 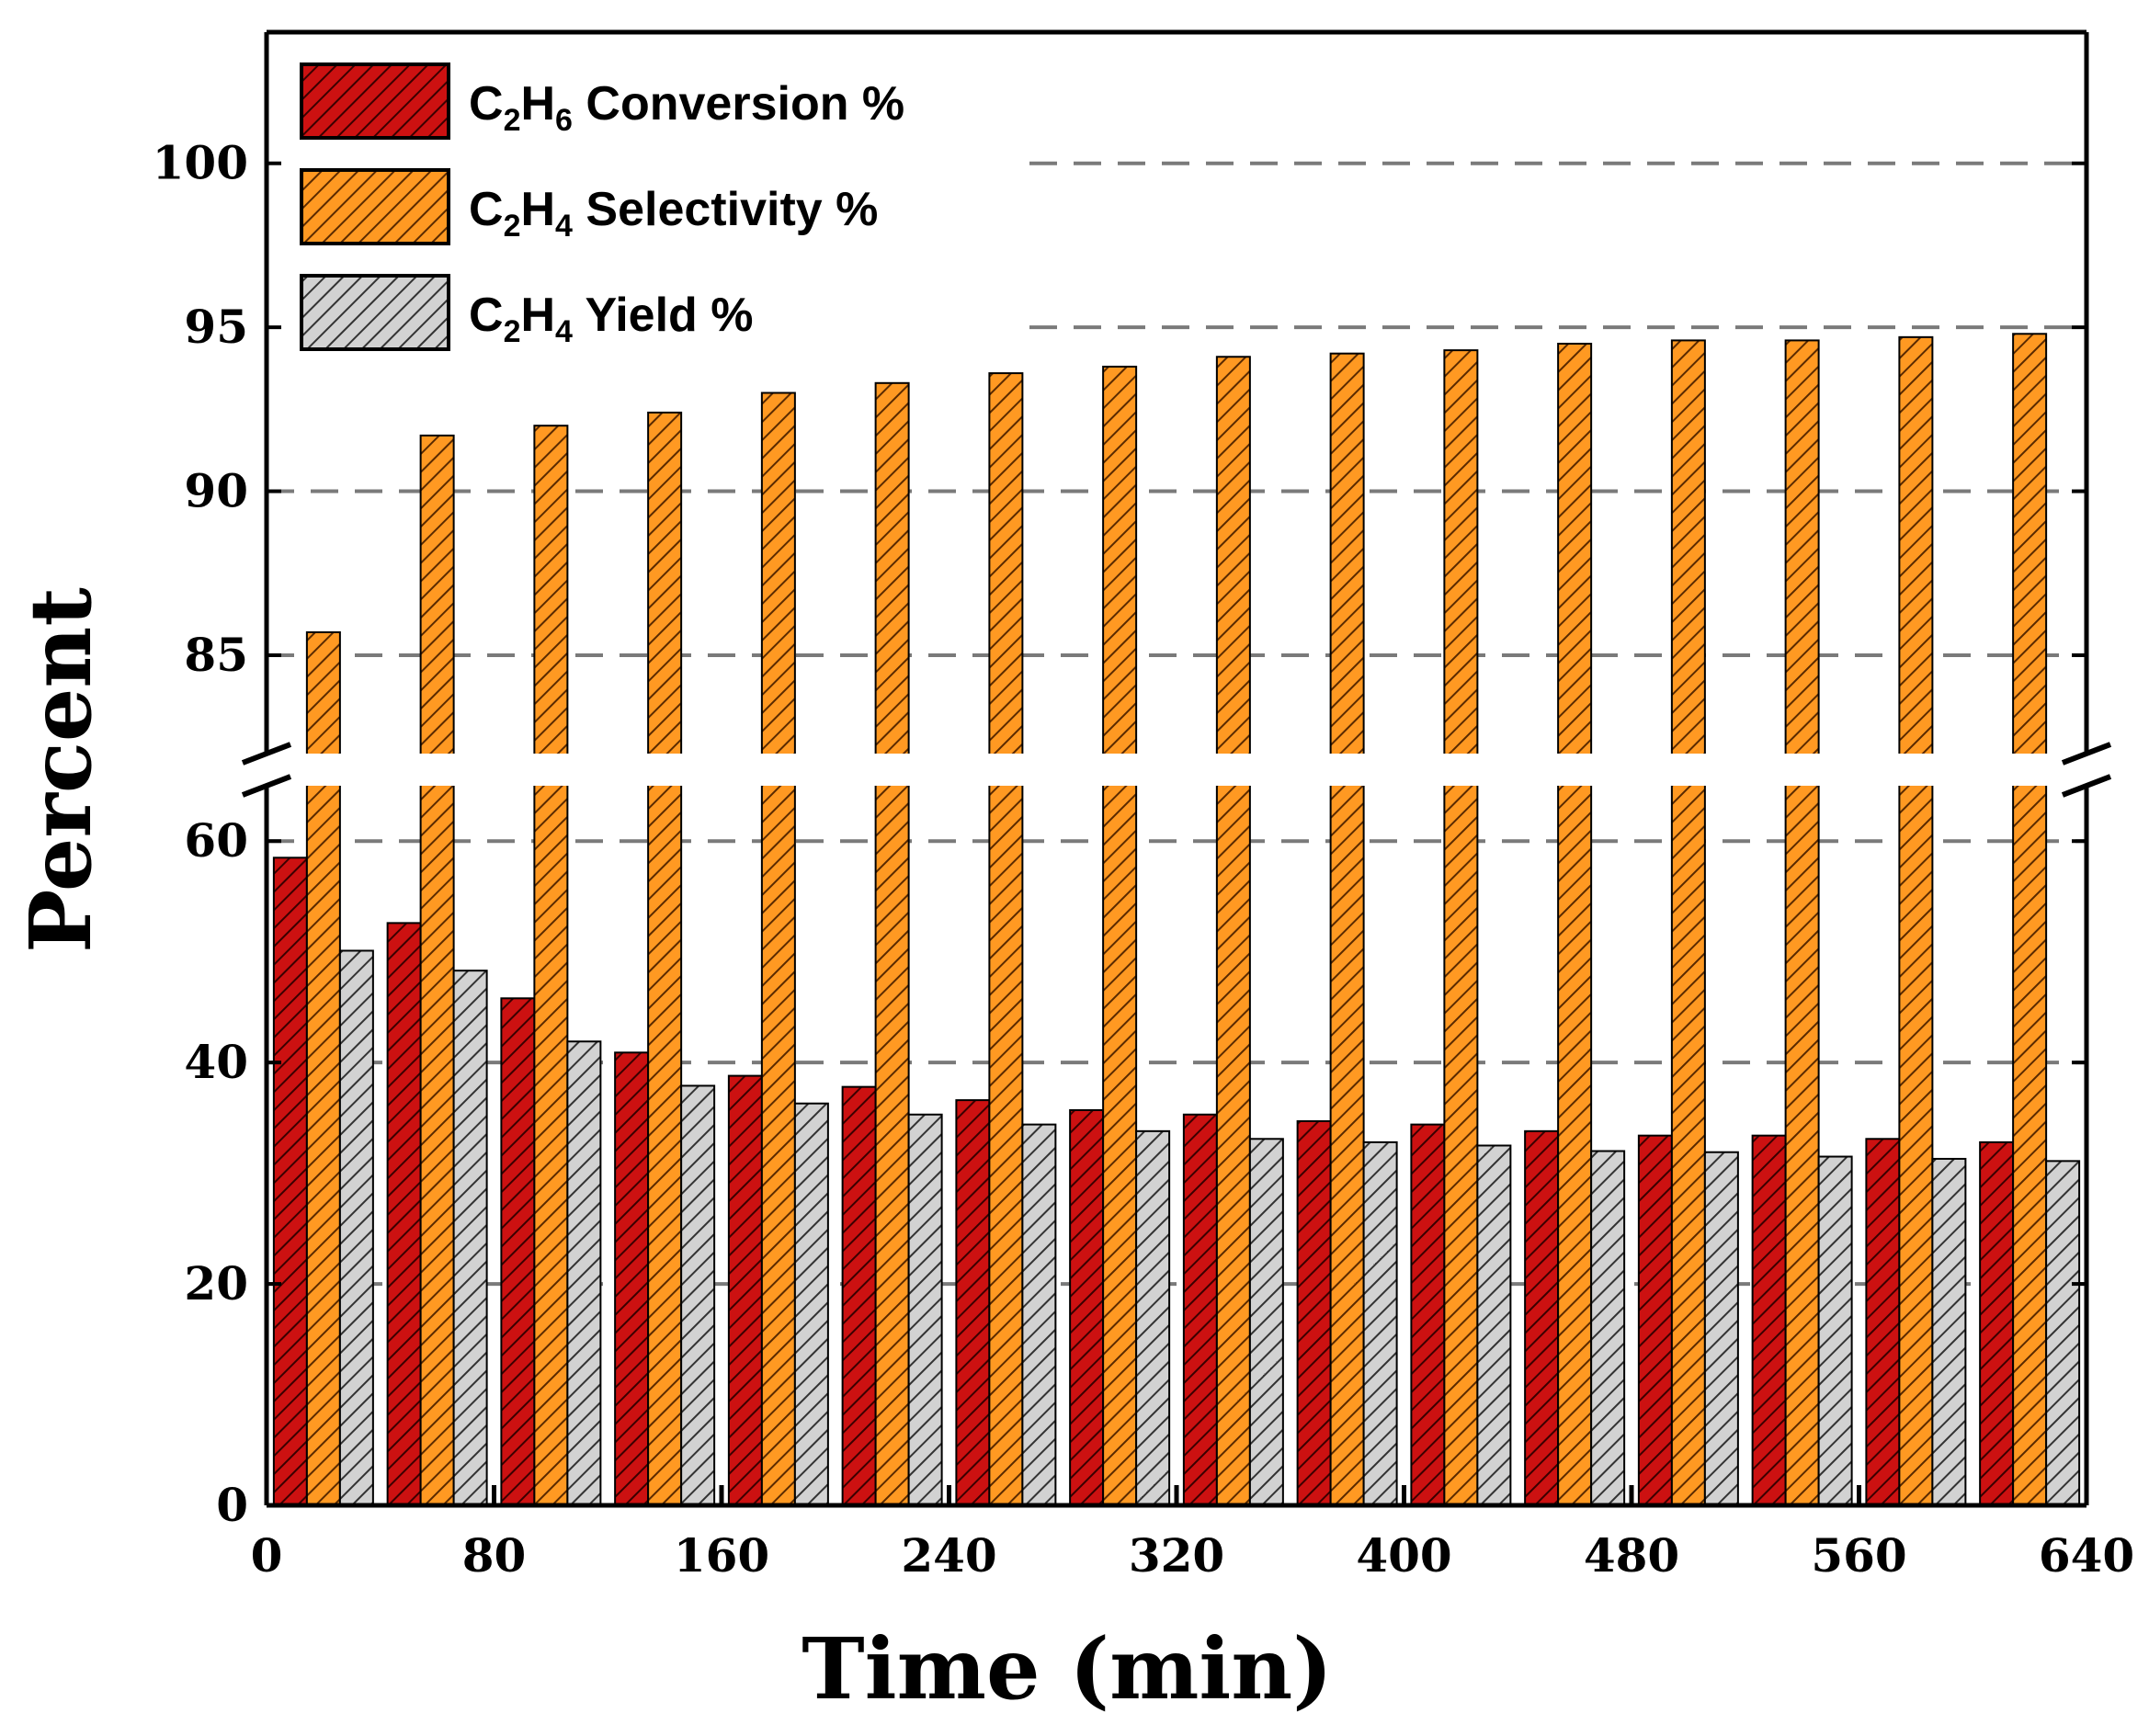 What do you see at coordinates (216, 491) in the screenshot?
I see `y-tick-label: 90` at bounding box center [216, 491].